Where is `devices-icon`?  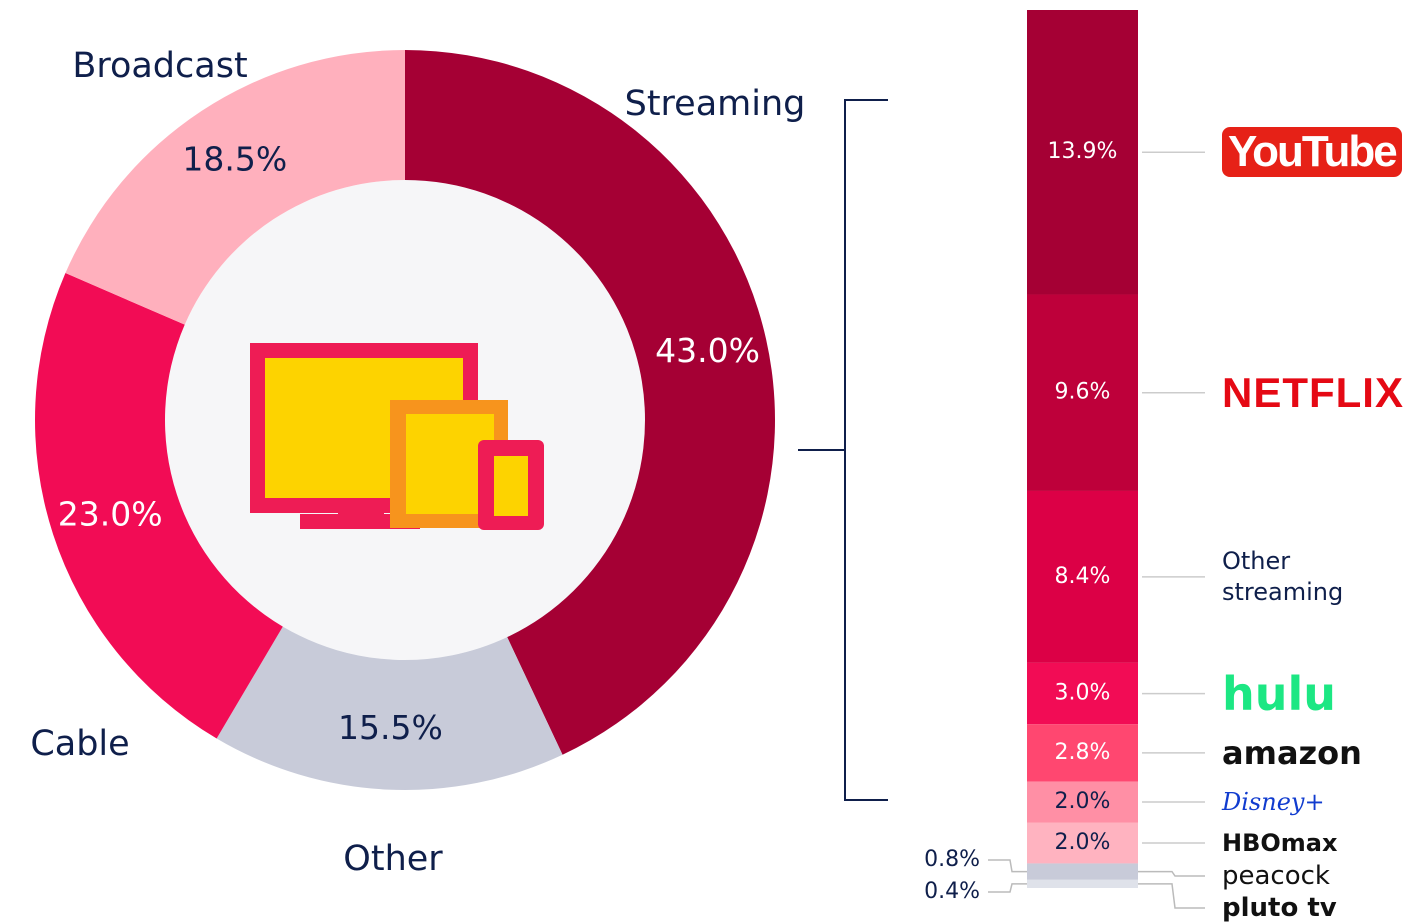
devices-icon is located at coordinates (397, 436).